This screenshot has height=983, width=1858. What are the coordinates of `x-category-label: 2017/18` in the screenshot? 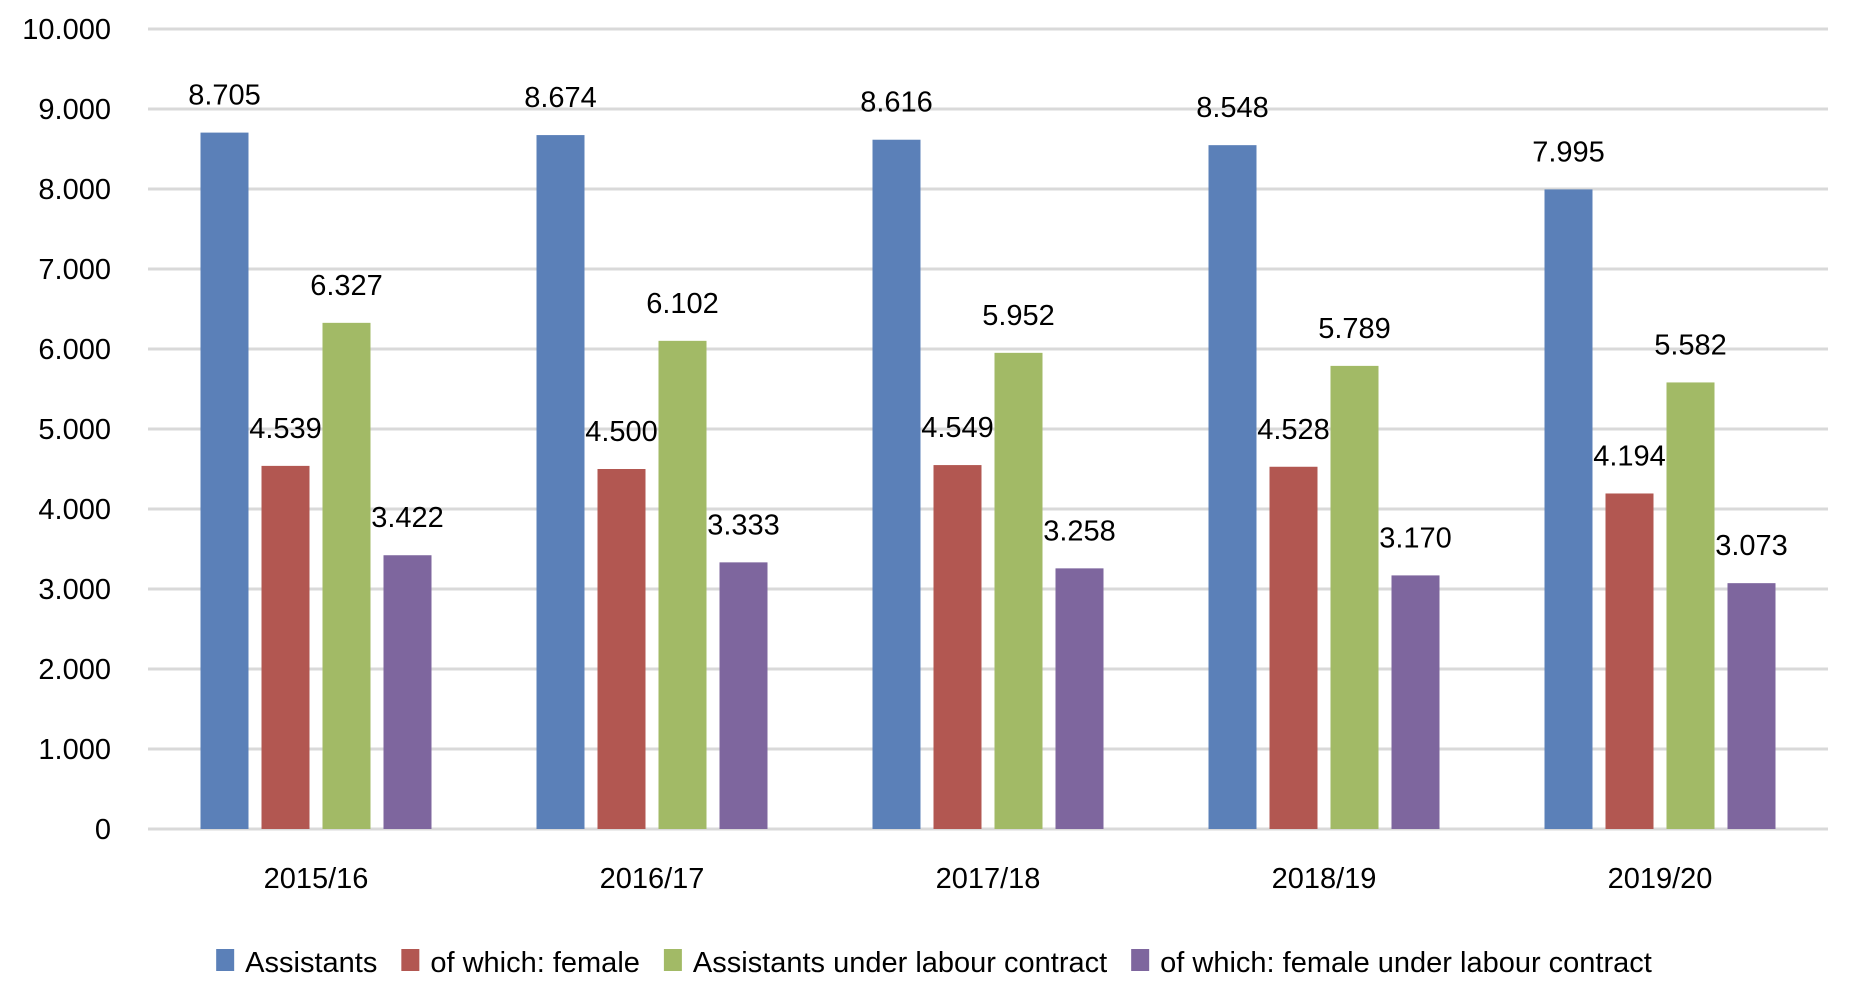 It's located at (988, 879).